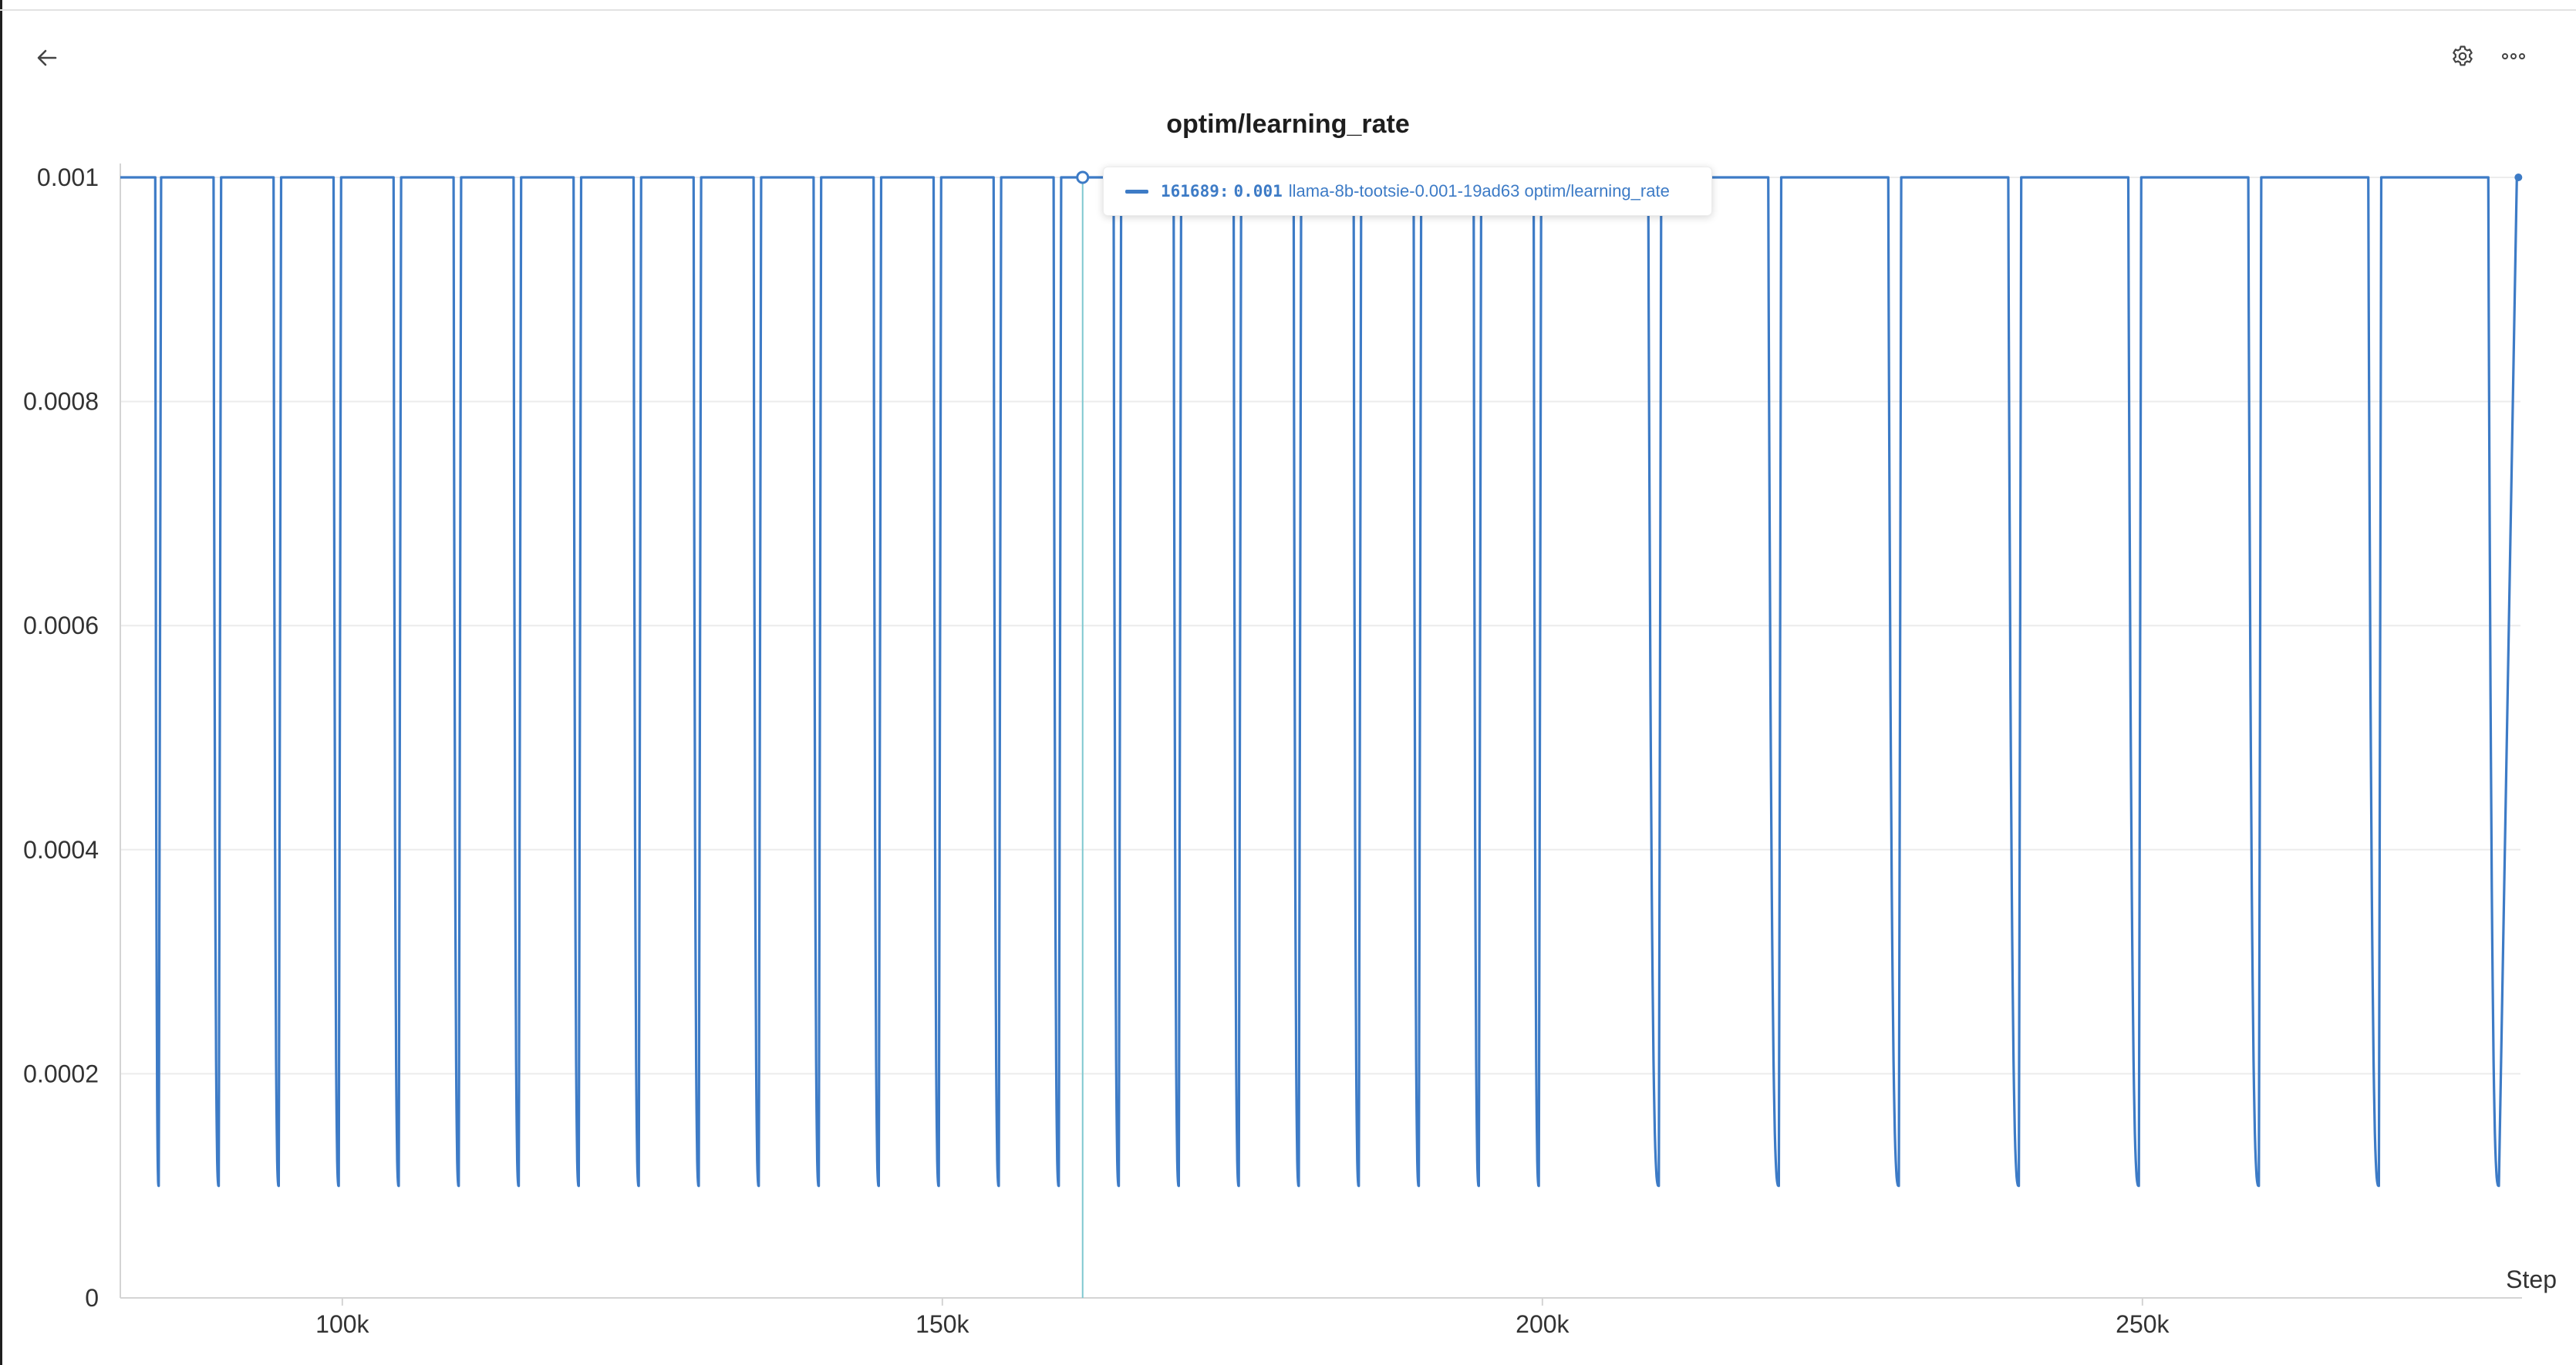  I want to click on y-axis-ticks: 0 0.0002 0.0004 0.0006 0.0008 0.001, so click(61, 738).